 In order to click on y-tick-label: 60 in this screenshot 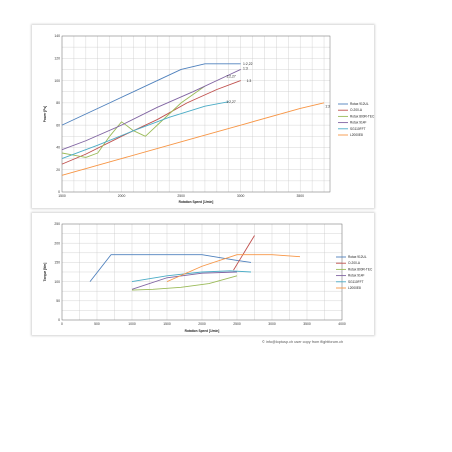, I will do `click(58, 125)`.